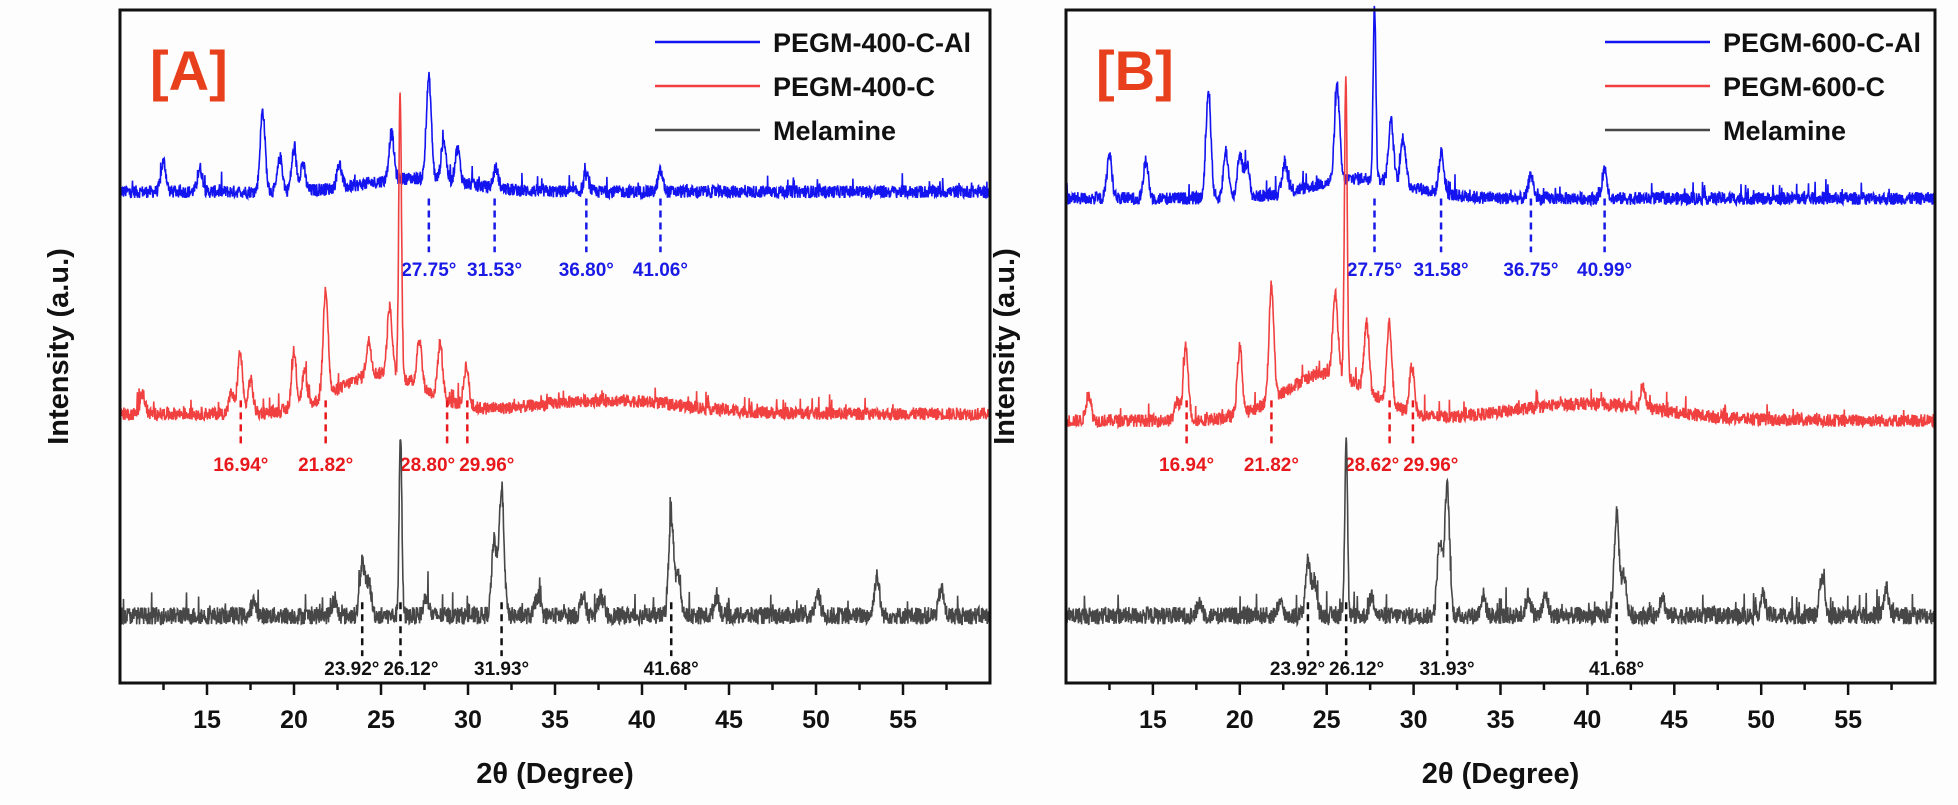 This screenshot has width=1958, height=805. Describe the element at coordinates (1500, 106) in the screenshot. I see `trace-pegm-600-c-al` at that location.